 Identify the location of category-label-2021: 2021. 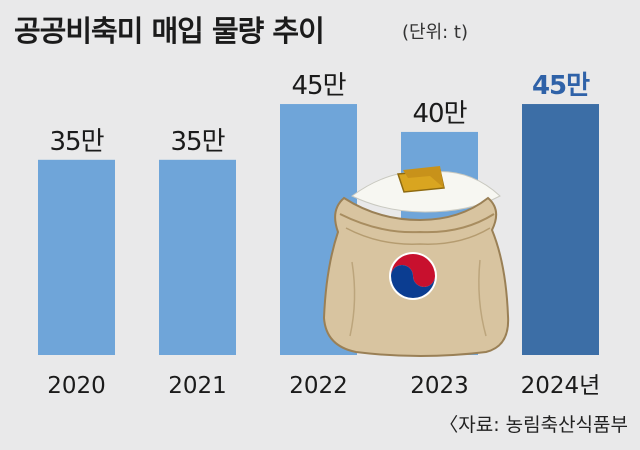
(197, 386).